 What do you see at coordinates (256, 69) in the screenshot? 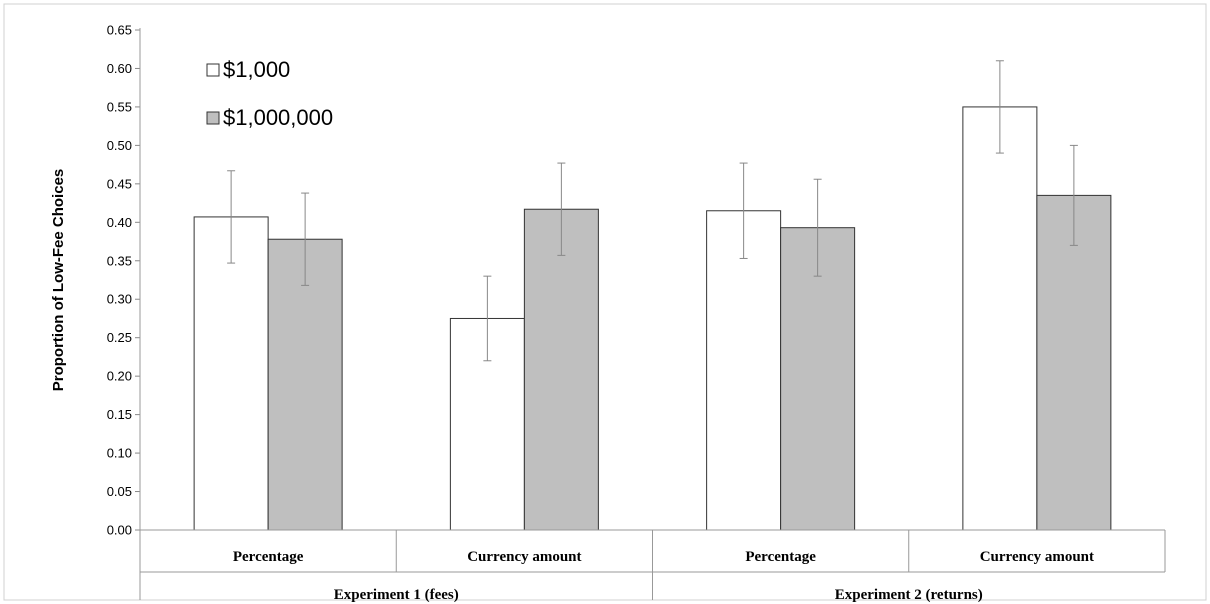
I see `legend-label: $1,000` at bounding box center [256, 69].